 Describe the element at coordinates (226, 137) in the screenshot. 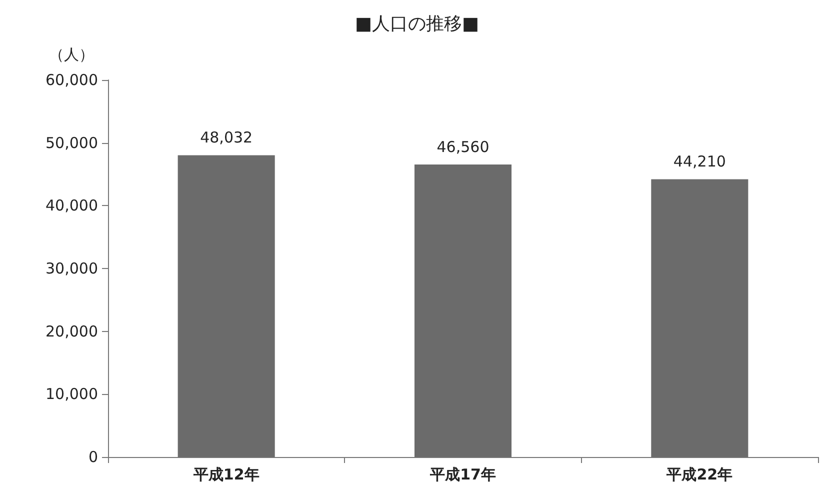

I see `data-label: 48,032` at that location.